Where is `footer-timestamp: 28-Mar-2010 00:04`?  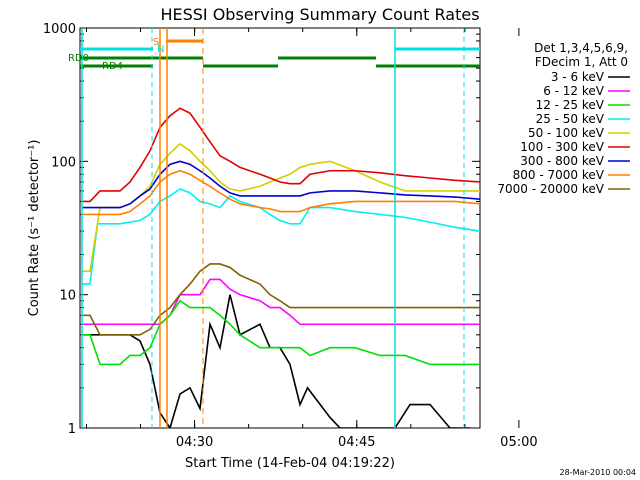 footer-timestamp: 28-Mar-2010 00:04 is located at coordinates (598, 472).